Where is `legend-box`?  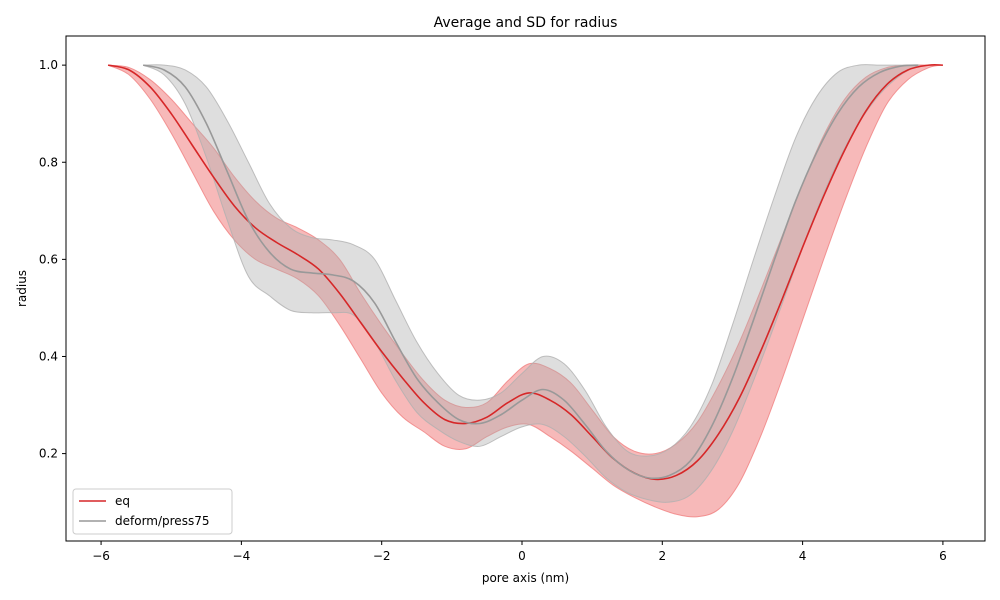
legend-box is located at coordinates (152, 511).